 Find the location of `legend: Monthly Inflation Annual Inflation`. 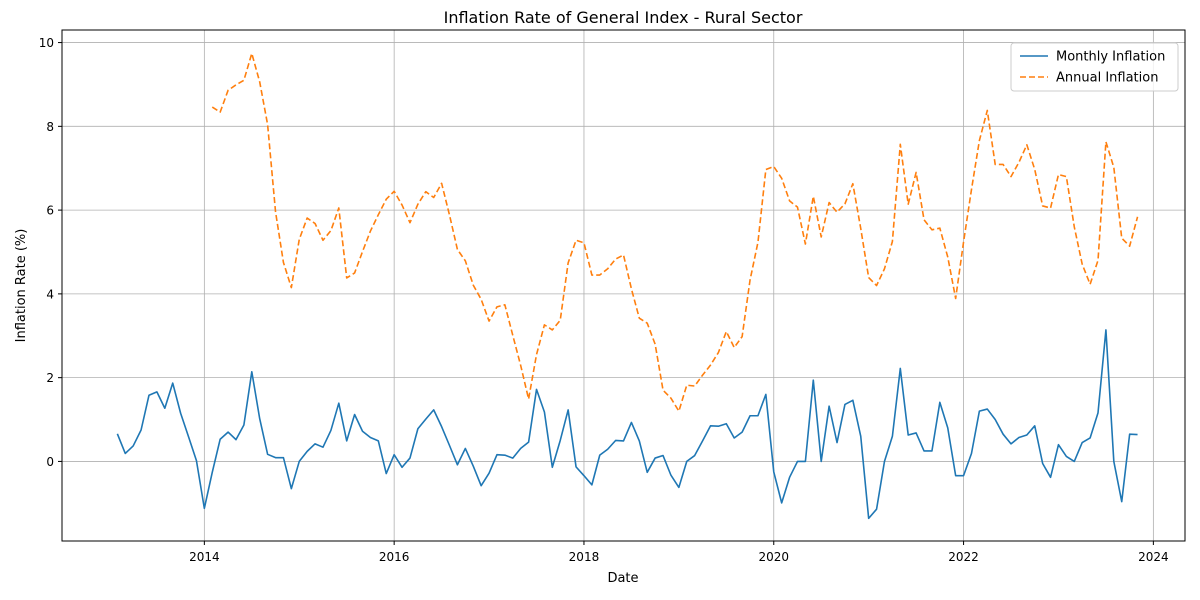

legend: Monthly Inflation Annual Inflation is located at coordinates (1094, 67).